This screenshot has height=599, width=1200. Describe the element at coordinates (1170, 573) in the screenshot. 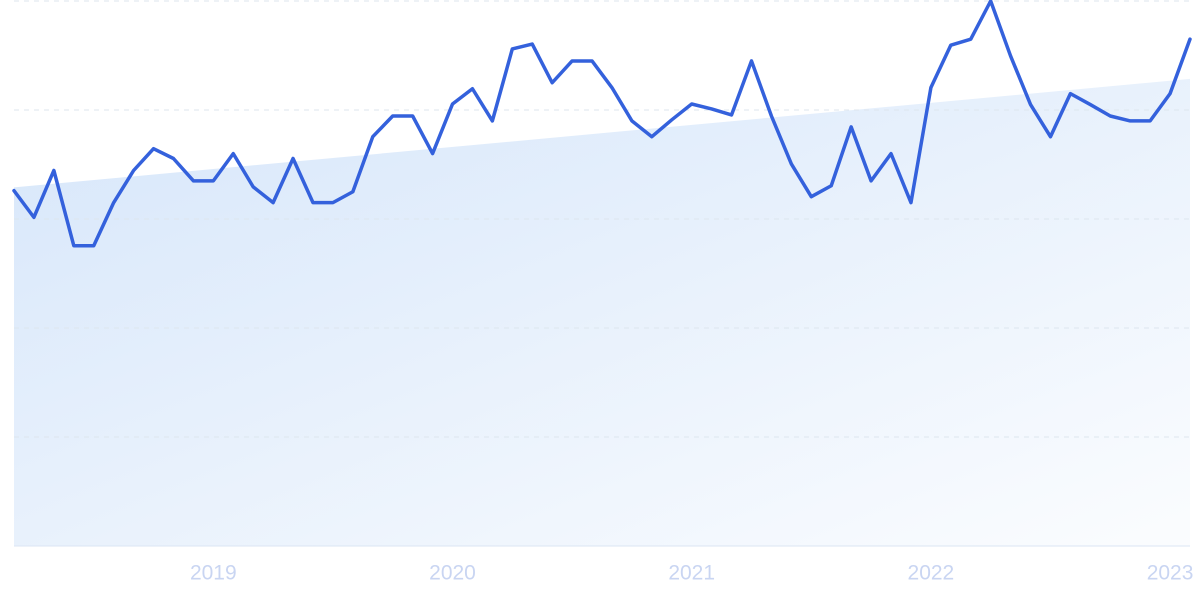

I see `x-tick-label: 2023` at that location.